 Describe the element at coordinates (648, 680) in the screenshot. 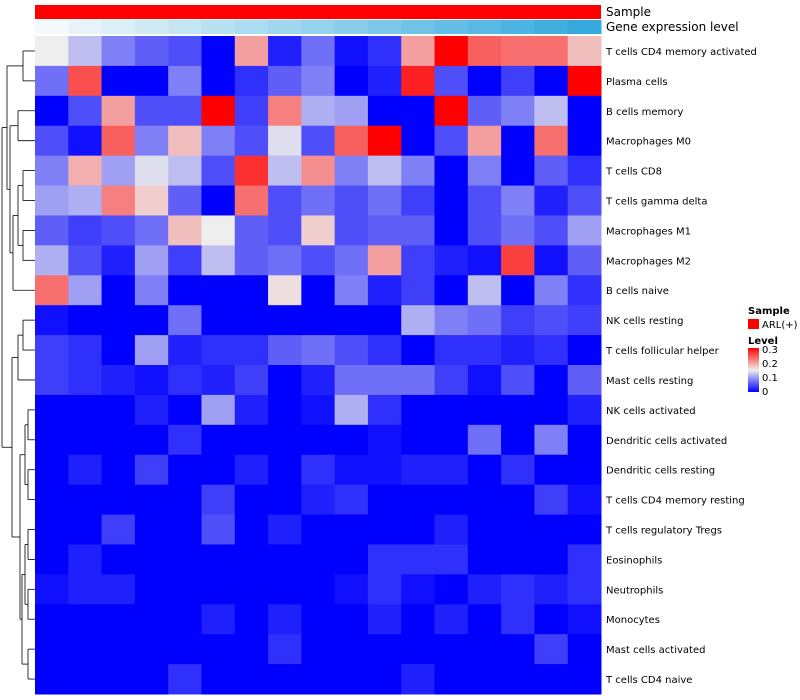

I see `row-label: T cells CD4 naive` at that location.